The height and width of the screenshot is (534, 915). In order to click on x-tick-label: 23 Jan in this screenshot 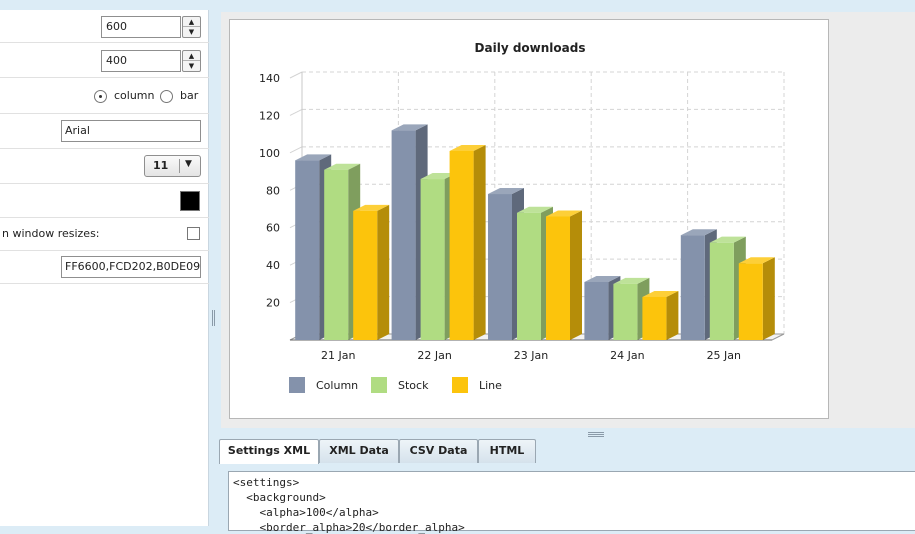, I will do `click(531, 355)`.